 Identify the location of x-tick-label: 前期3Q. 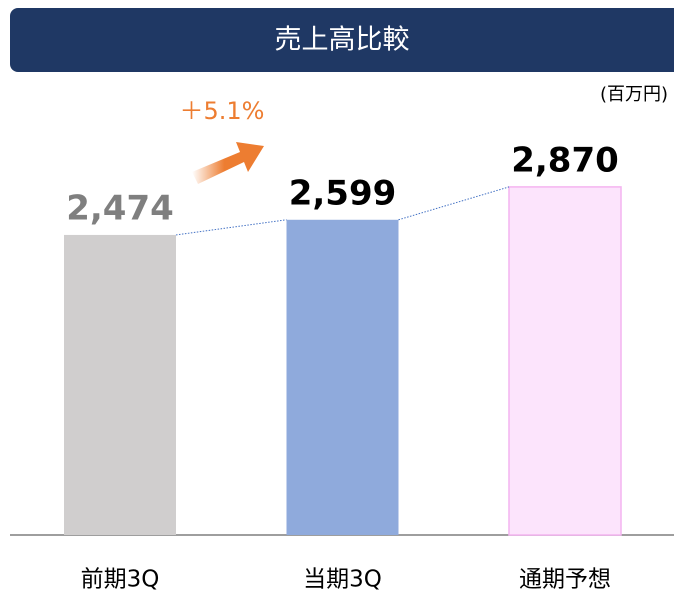
(120, 580).